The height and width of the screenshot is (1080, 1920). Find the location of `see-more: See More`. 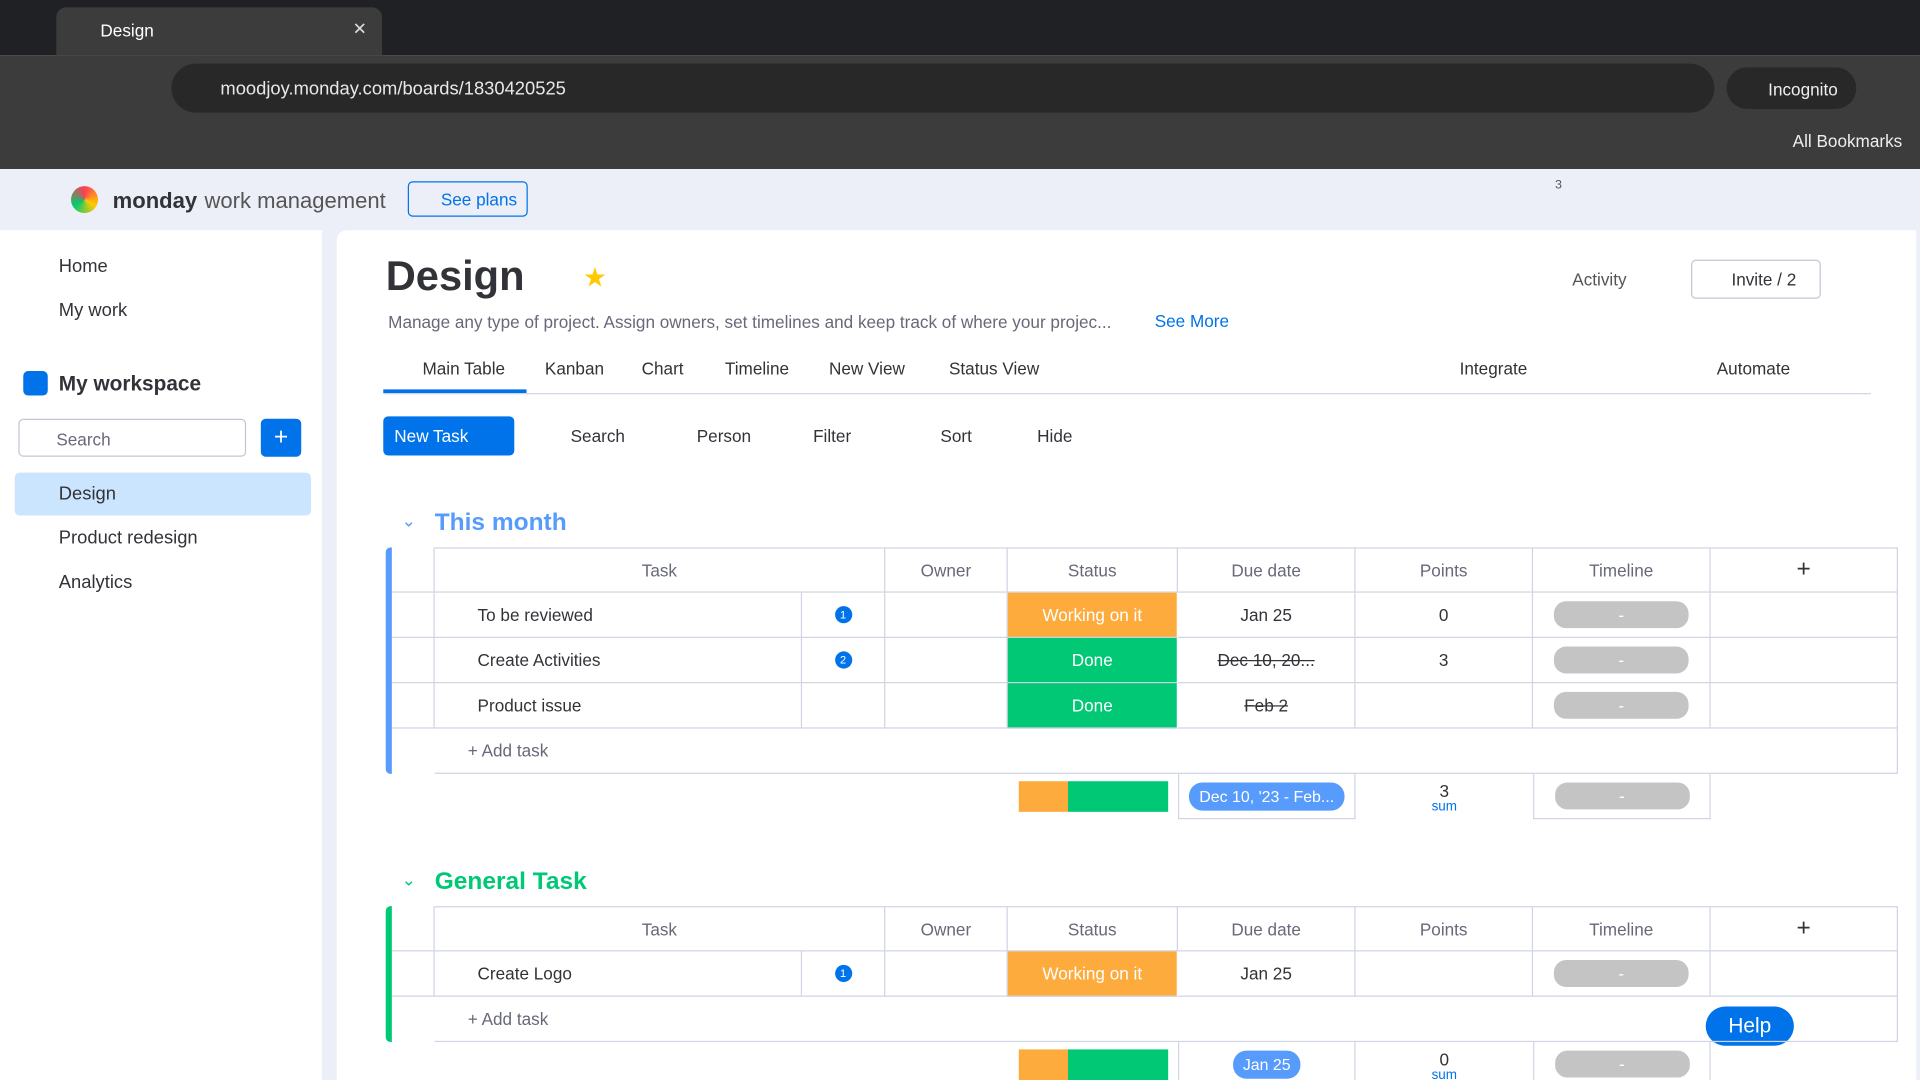

see-more: See More is located at coordinates (1192, 321).